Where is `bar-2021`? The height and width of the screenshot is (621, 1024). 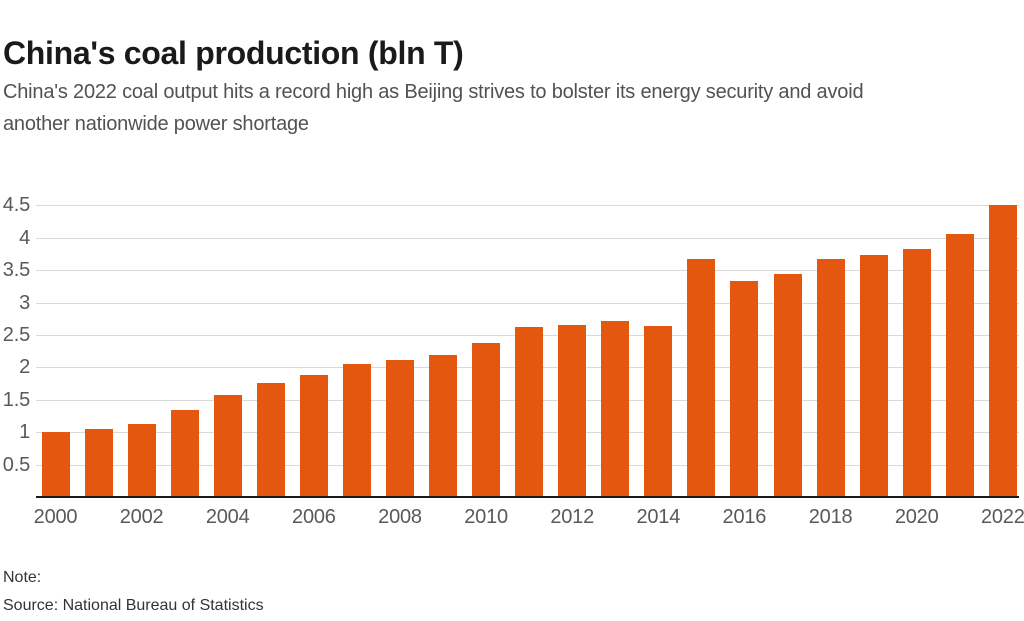 bar-2021 is located at coordinates (959, 365).